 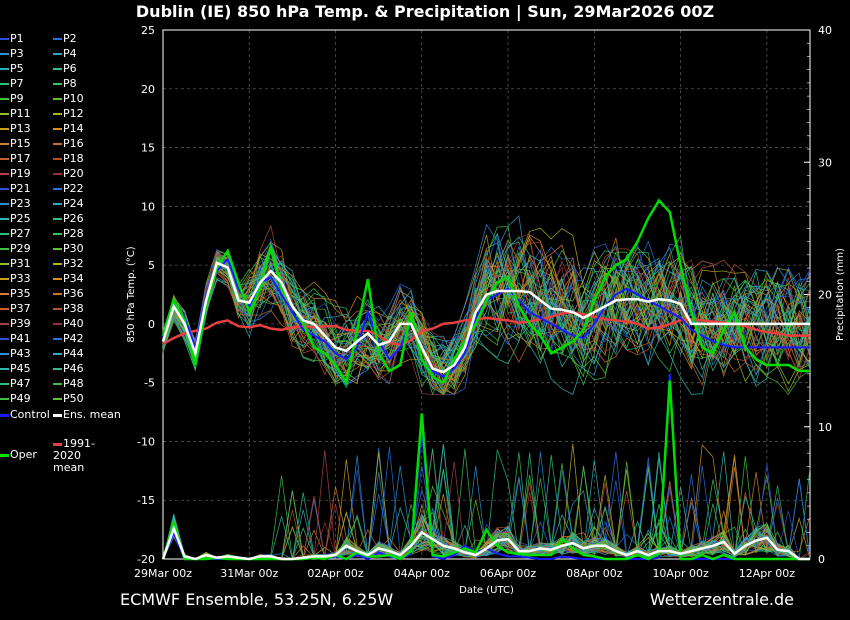 I want to click on legend-item-p48: P48, so click(x=68, y=384).